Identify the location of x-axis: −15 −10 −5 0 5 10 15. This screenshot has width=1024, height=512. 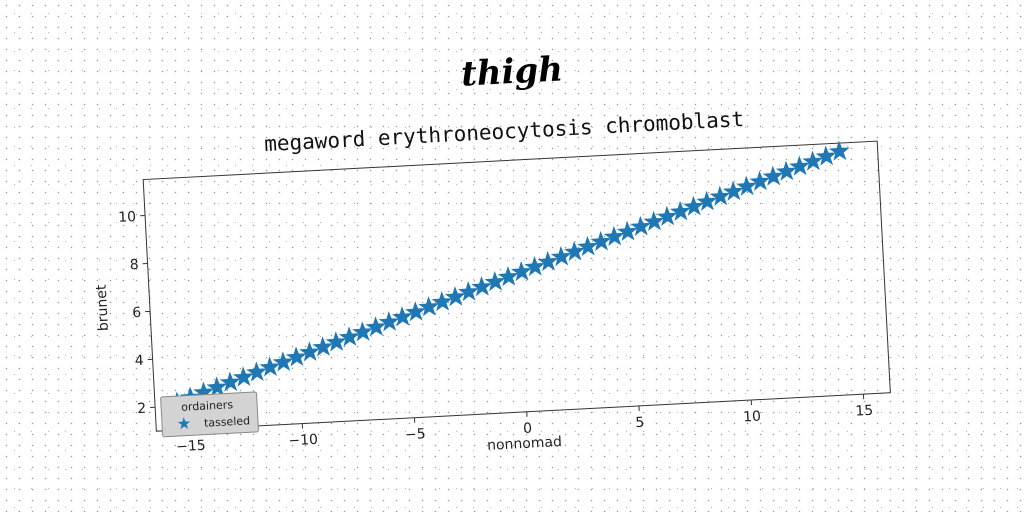
(525, 425).